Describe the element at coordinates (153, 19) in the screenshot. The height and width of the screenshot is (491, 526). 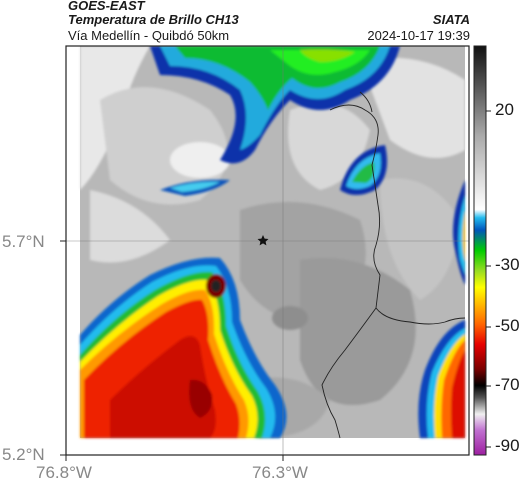
I see `product-title: Temperatura de Brillo CH13` at that location.